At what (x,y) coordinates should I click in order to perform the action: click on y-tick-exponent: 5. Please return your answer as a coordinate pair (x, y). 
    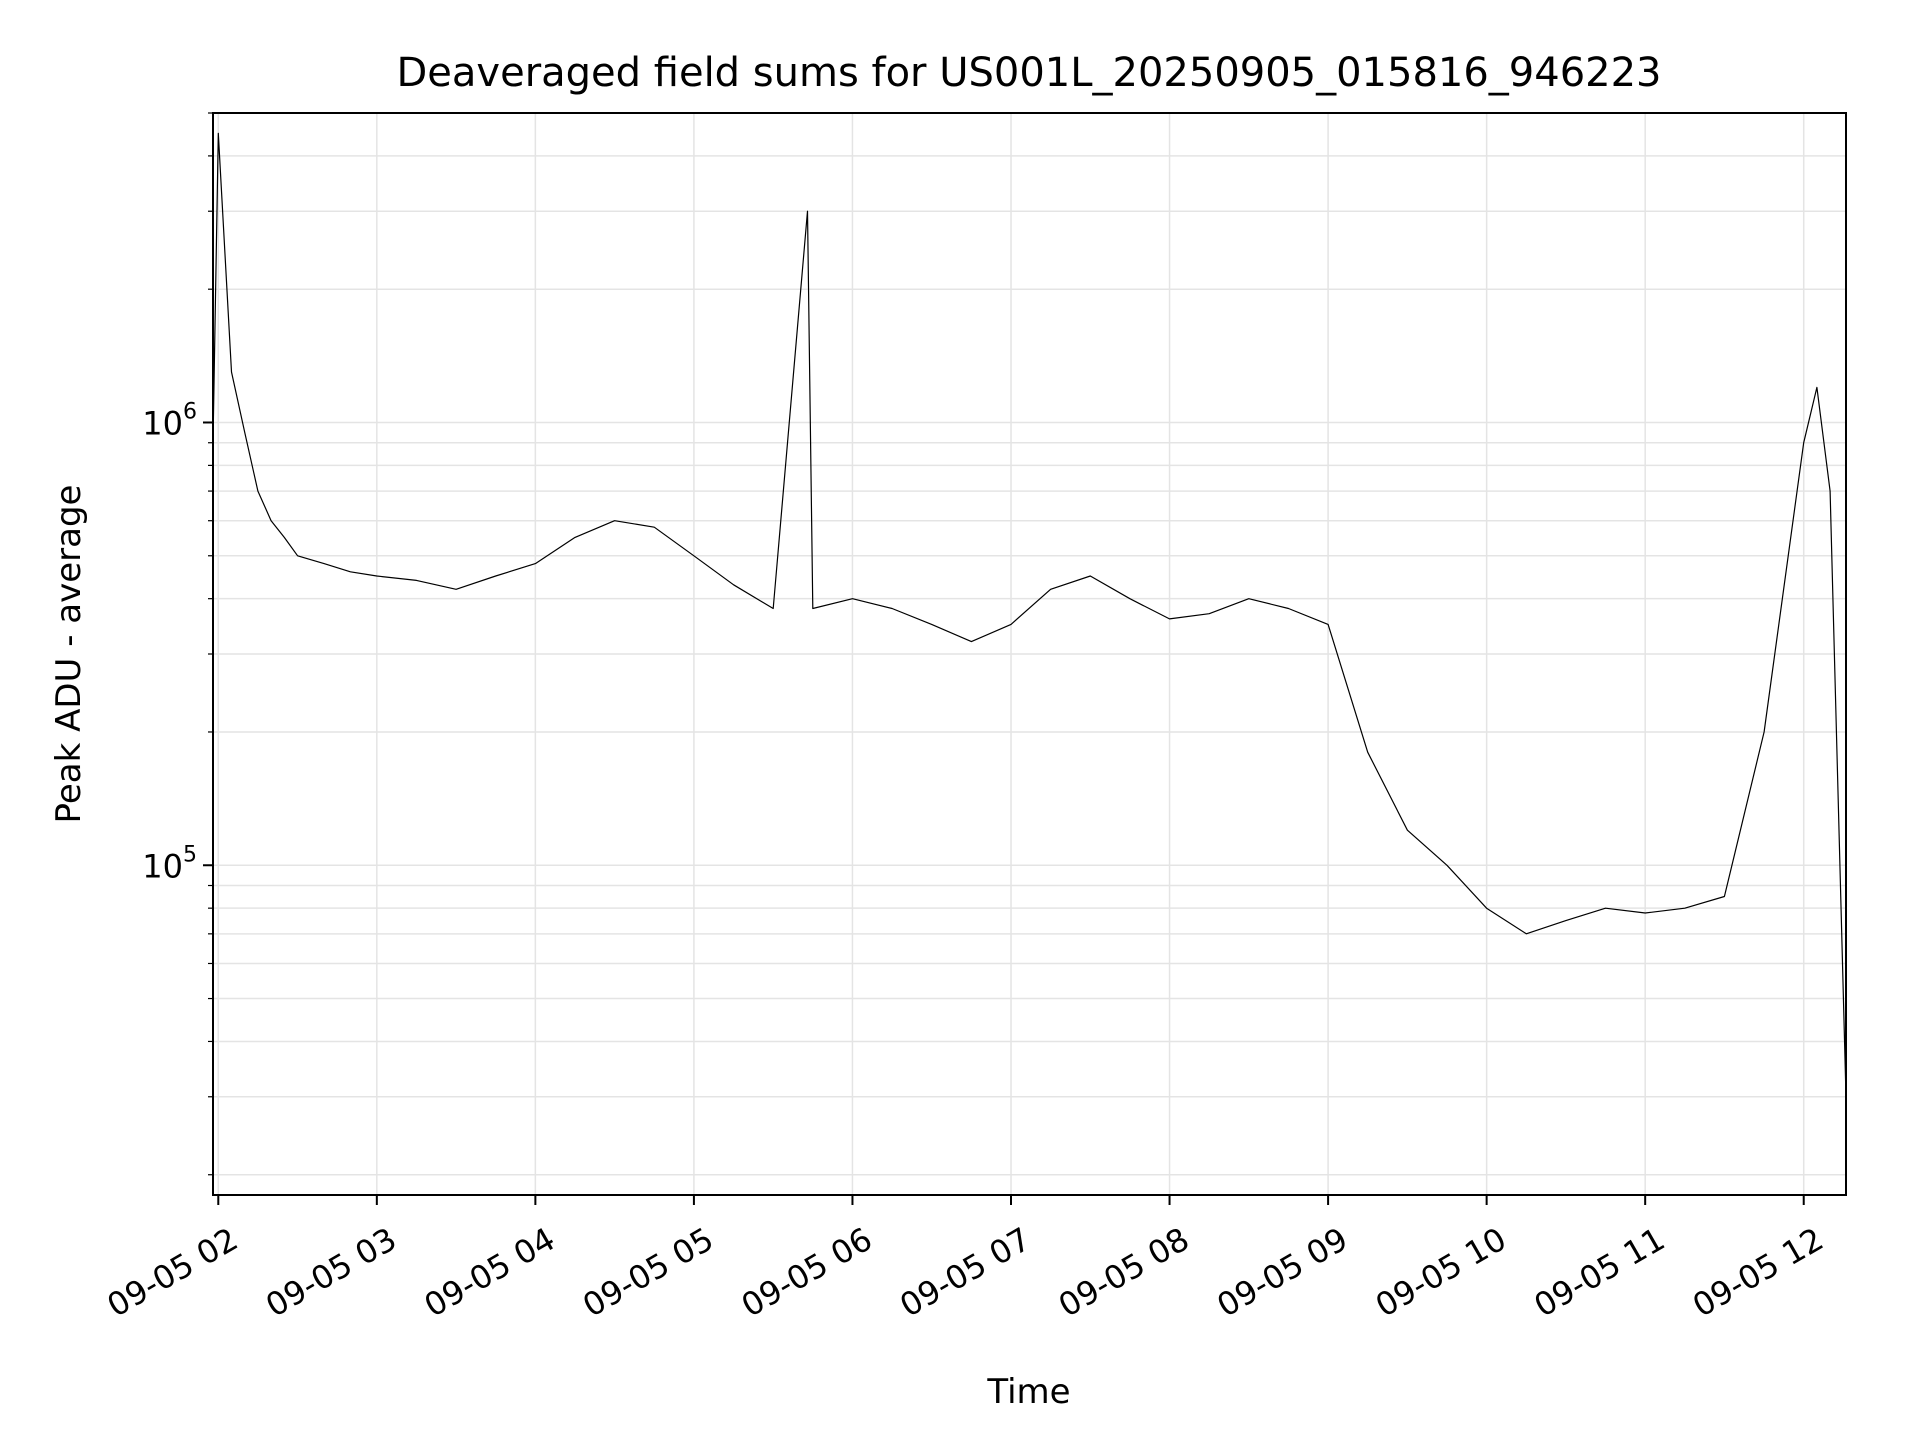
    Looking at the image, I should click on (190, 854).